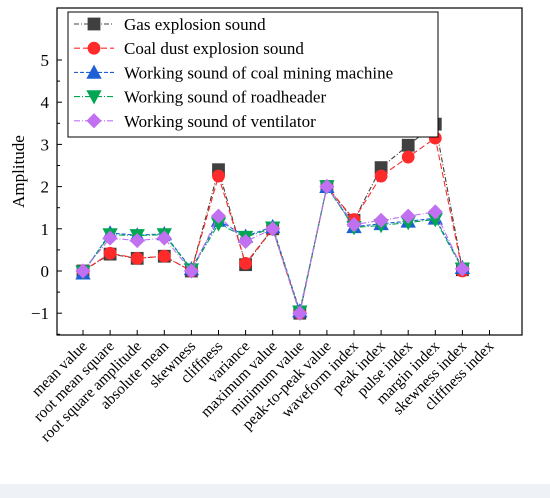  I want to click on legend-item: Coal dust explosion sound, so click(189, 48).